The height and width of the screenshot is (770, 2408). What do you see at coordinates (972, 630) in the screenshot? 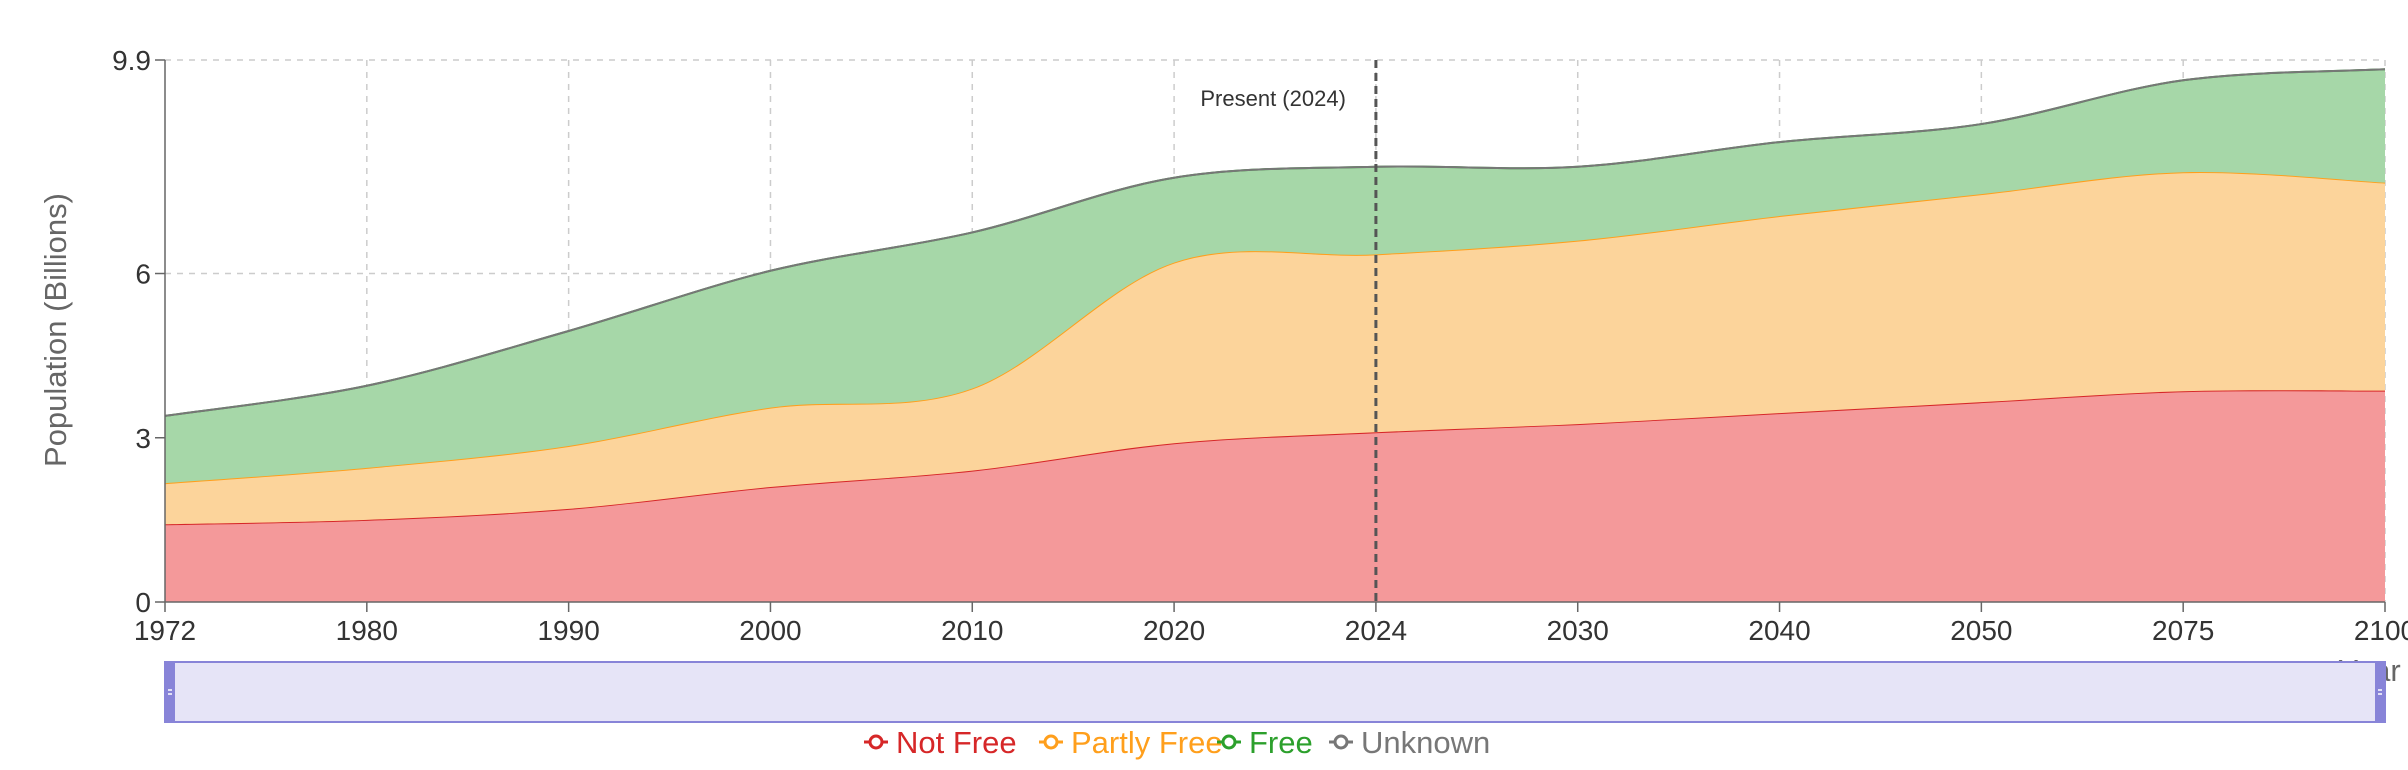
I see `x-tick-label: 2010` at bounding box center [972, 630].